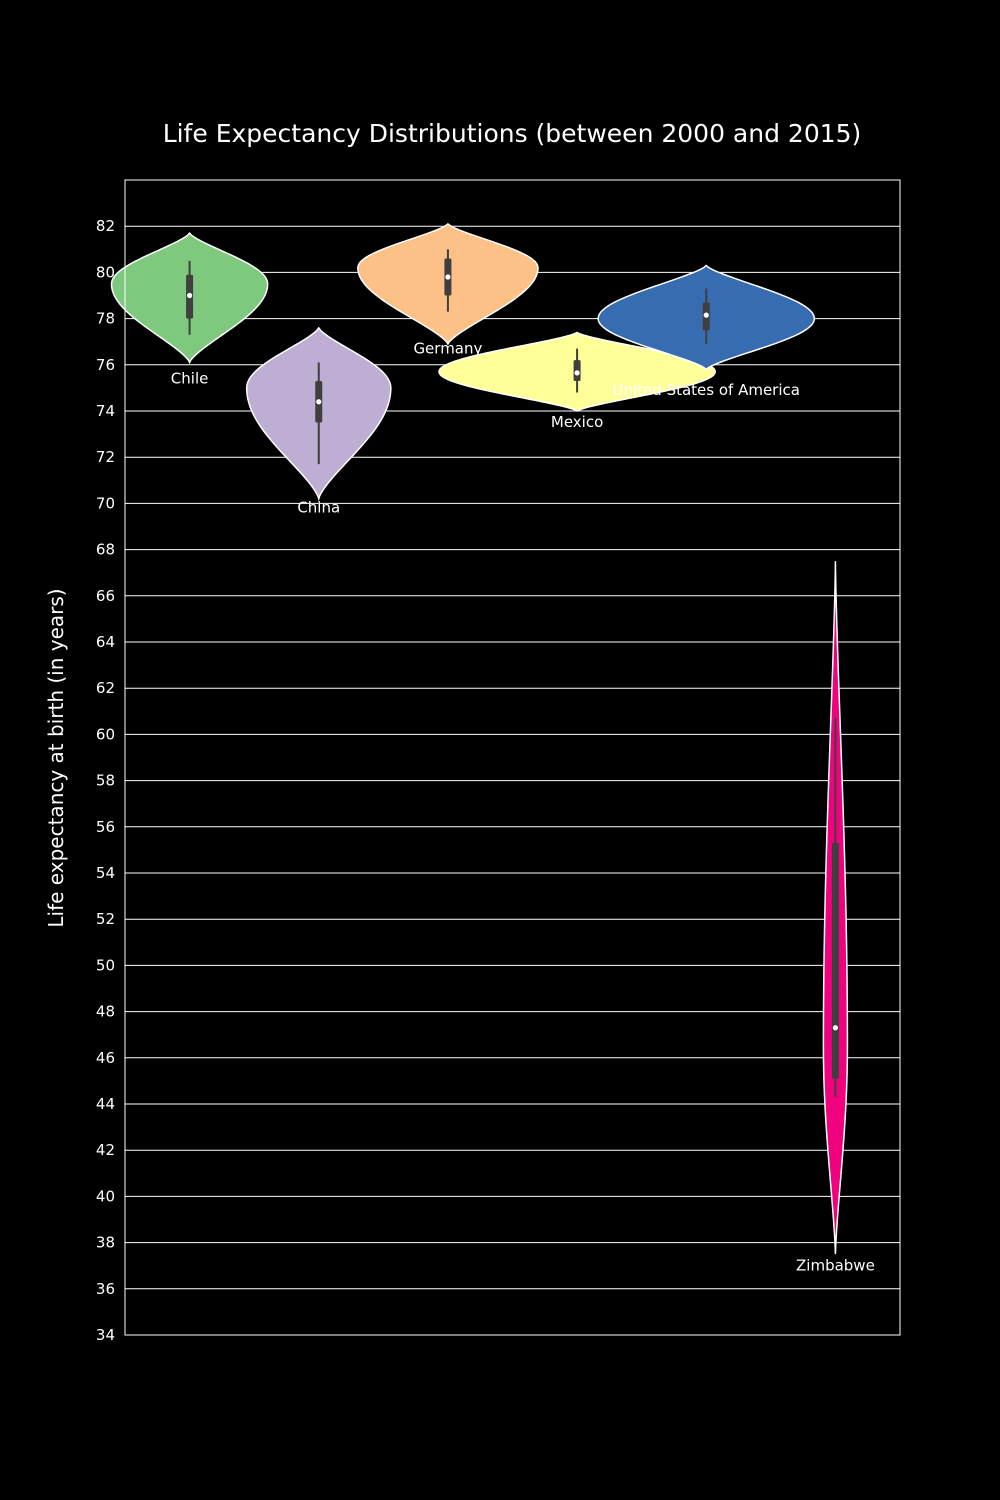 Image resolution: width=1000 pixels, height=1500 pixels. Describe the element at coordinates (447, 348) in the screenshot. I see `violin-label-germany: Germany` at that location.